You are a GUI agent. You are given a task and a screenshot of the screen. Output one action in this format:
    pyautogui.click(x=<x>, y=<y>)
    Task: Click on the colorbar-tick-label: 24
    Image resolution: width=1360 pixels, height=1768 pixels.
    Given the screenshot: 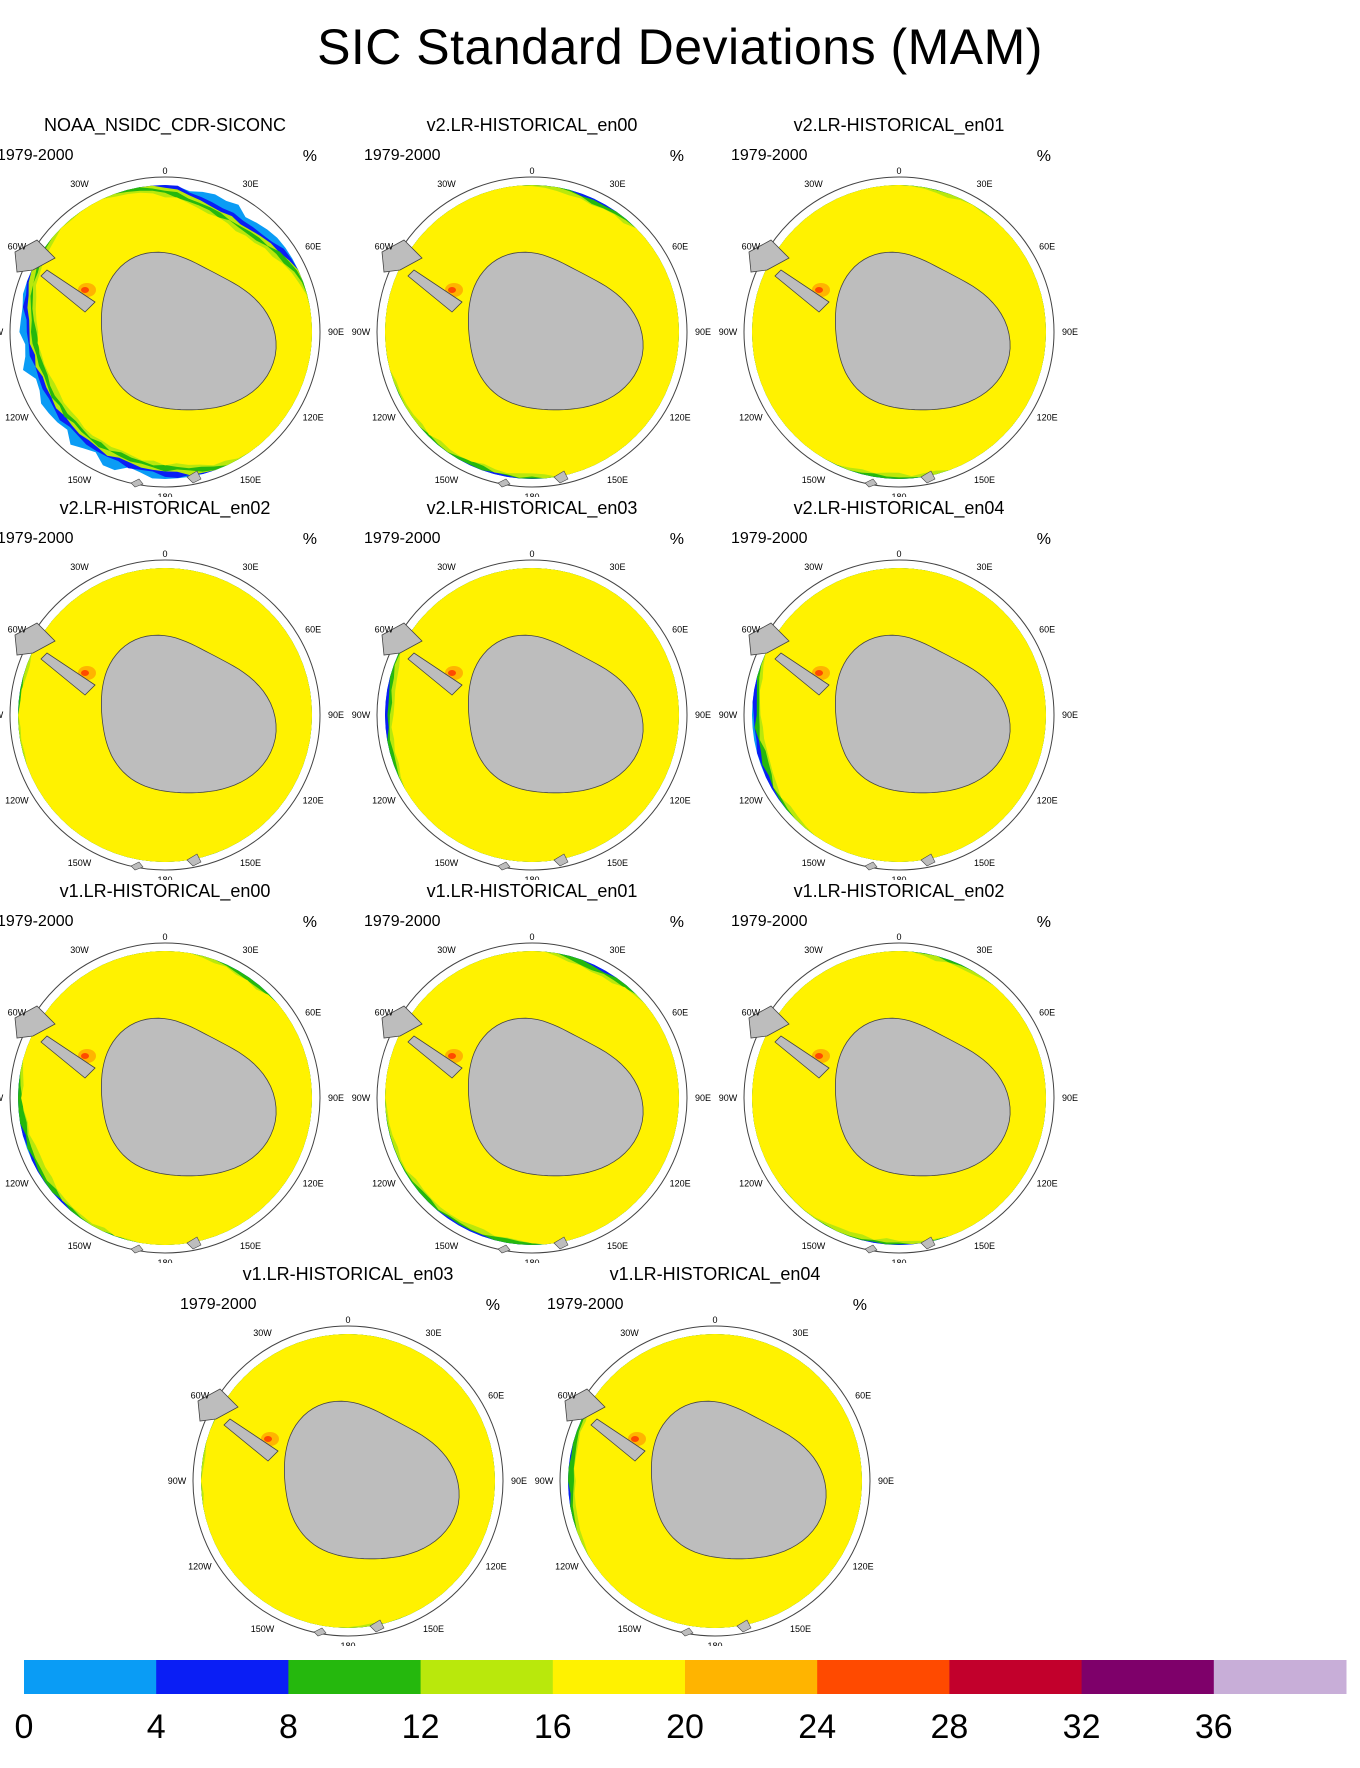 What is the action you would take?
    pyautogui.click(x=817, y=1727)
    